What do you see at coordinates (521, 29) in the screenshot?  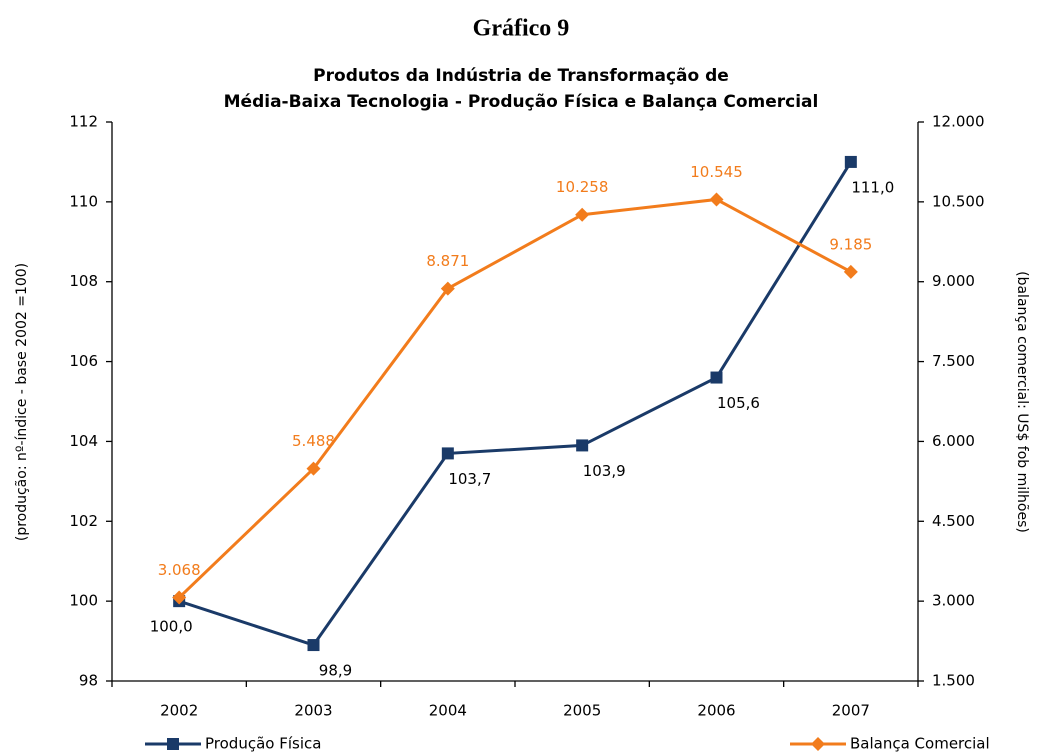 I see `heading: Gráfico 9` at bounding box center [521, 29].